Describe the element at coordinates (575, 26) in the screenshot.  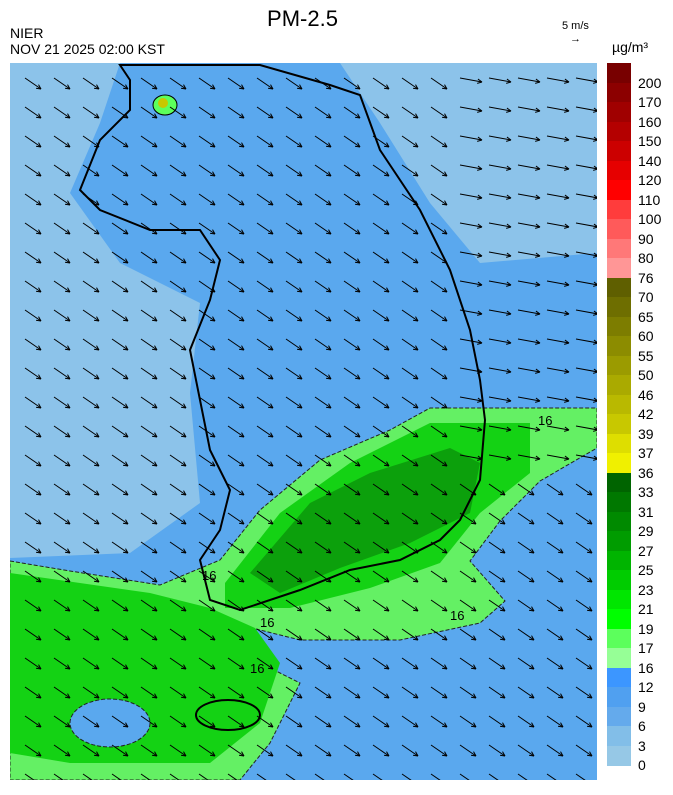
I see `wind-scale-label: 5 m/s` at that location.